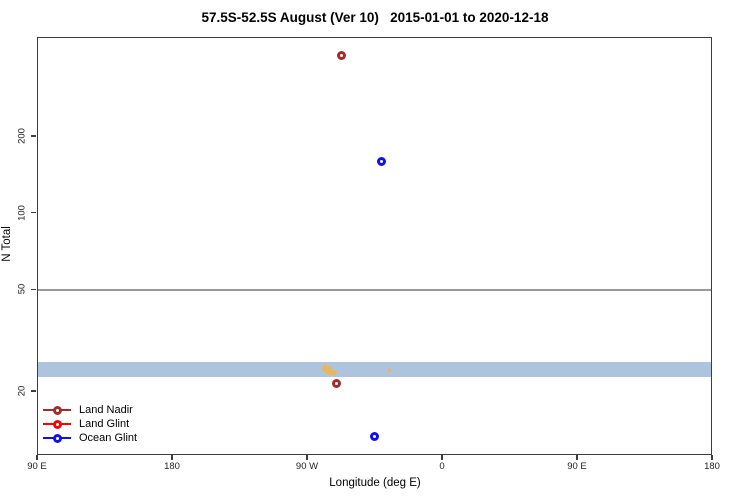 Image resolution: width=750 pixels, height=500 pixels. I want to click on x-tick-label: 90 W, so click(307, 466).